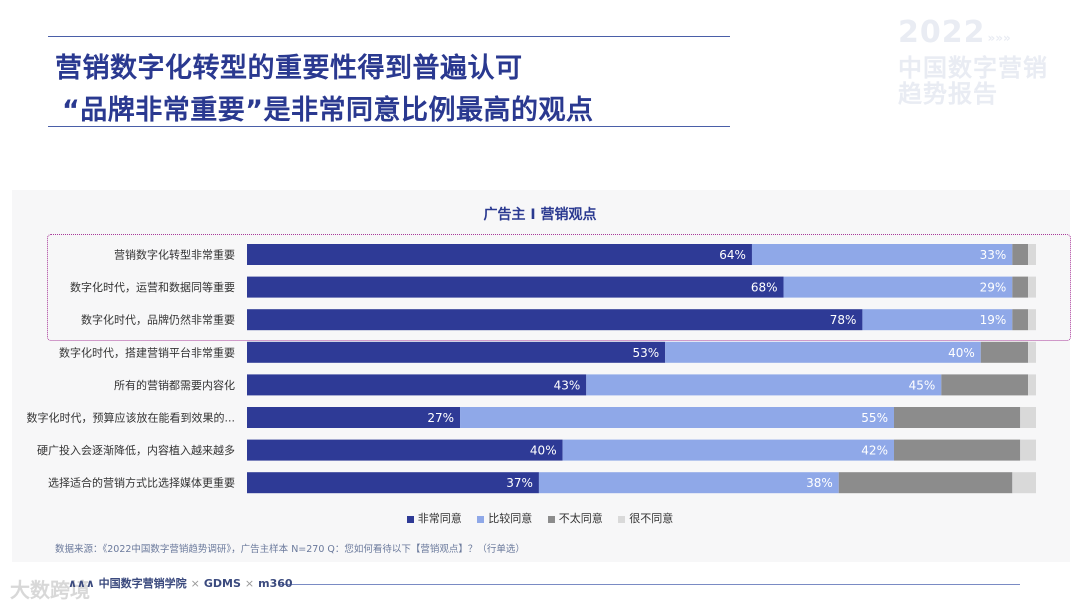  What do you see at coordinates (174, 385) in the screenshot?
I see `category-label-4: 所有的营销都需要内容化` at bounding box center [174, 385].